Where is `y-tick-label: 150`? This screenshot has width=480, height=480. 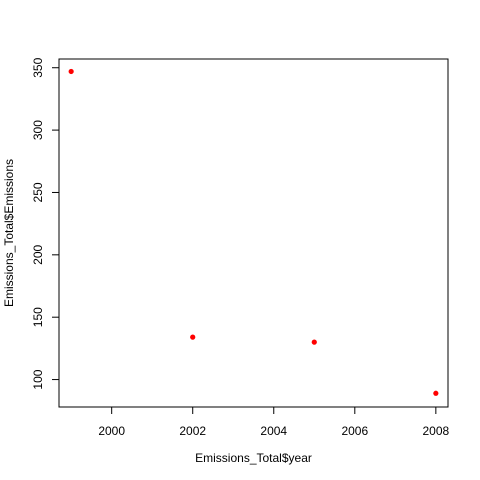 y-tick-label: 150 is located at coordinates (38, 317).